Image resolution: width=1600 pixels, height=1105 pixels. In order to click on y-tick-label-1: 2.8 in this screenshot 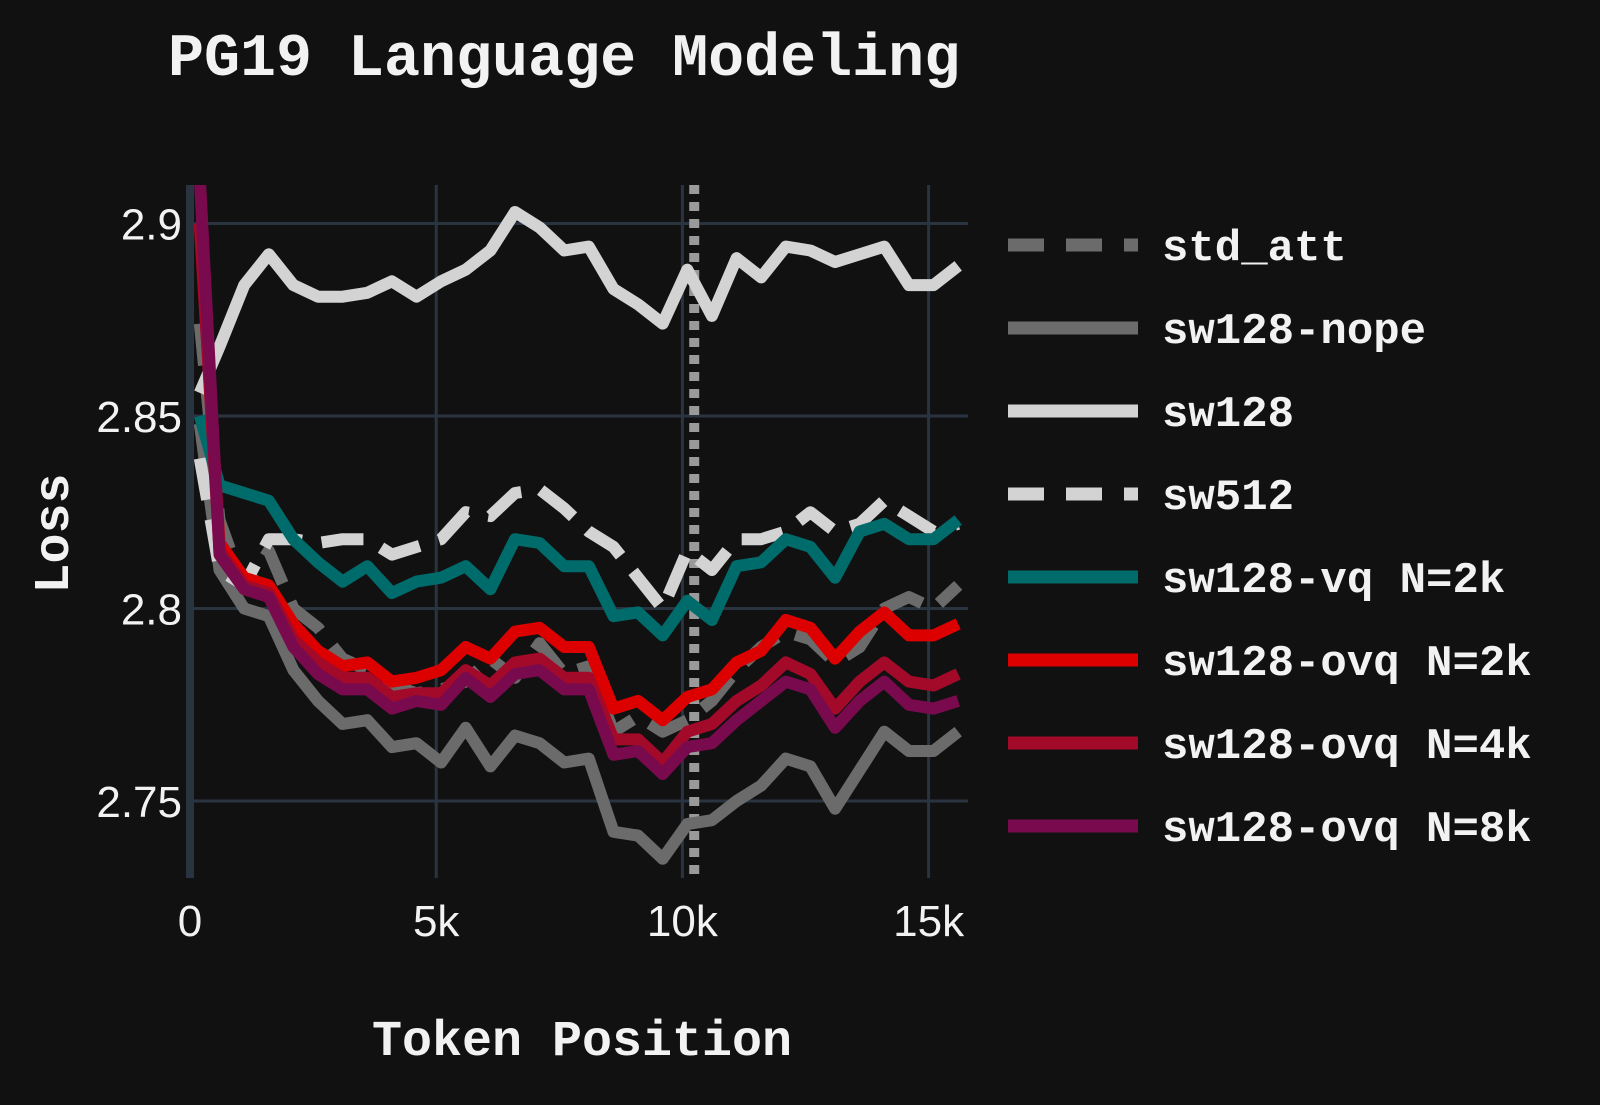, I will do `click(151, 610)`.